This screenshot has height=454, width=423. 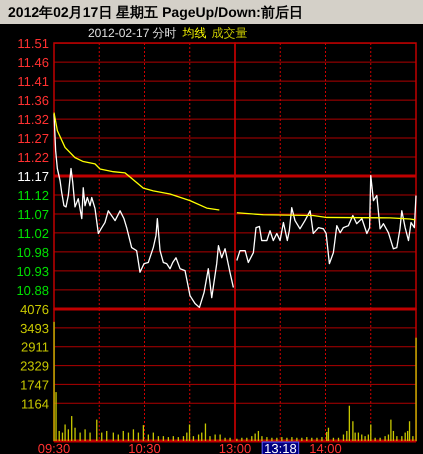 What do you see at coordinates (325, 447) in the screenshot?
I see `x-tick-label: 14:00` at bounding box center [325, 447].